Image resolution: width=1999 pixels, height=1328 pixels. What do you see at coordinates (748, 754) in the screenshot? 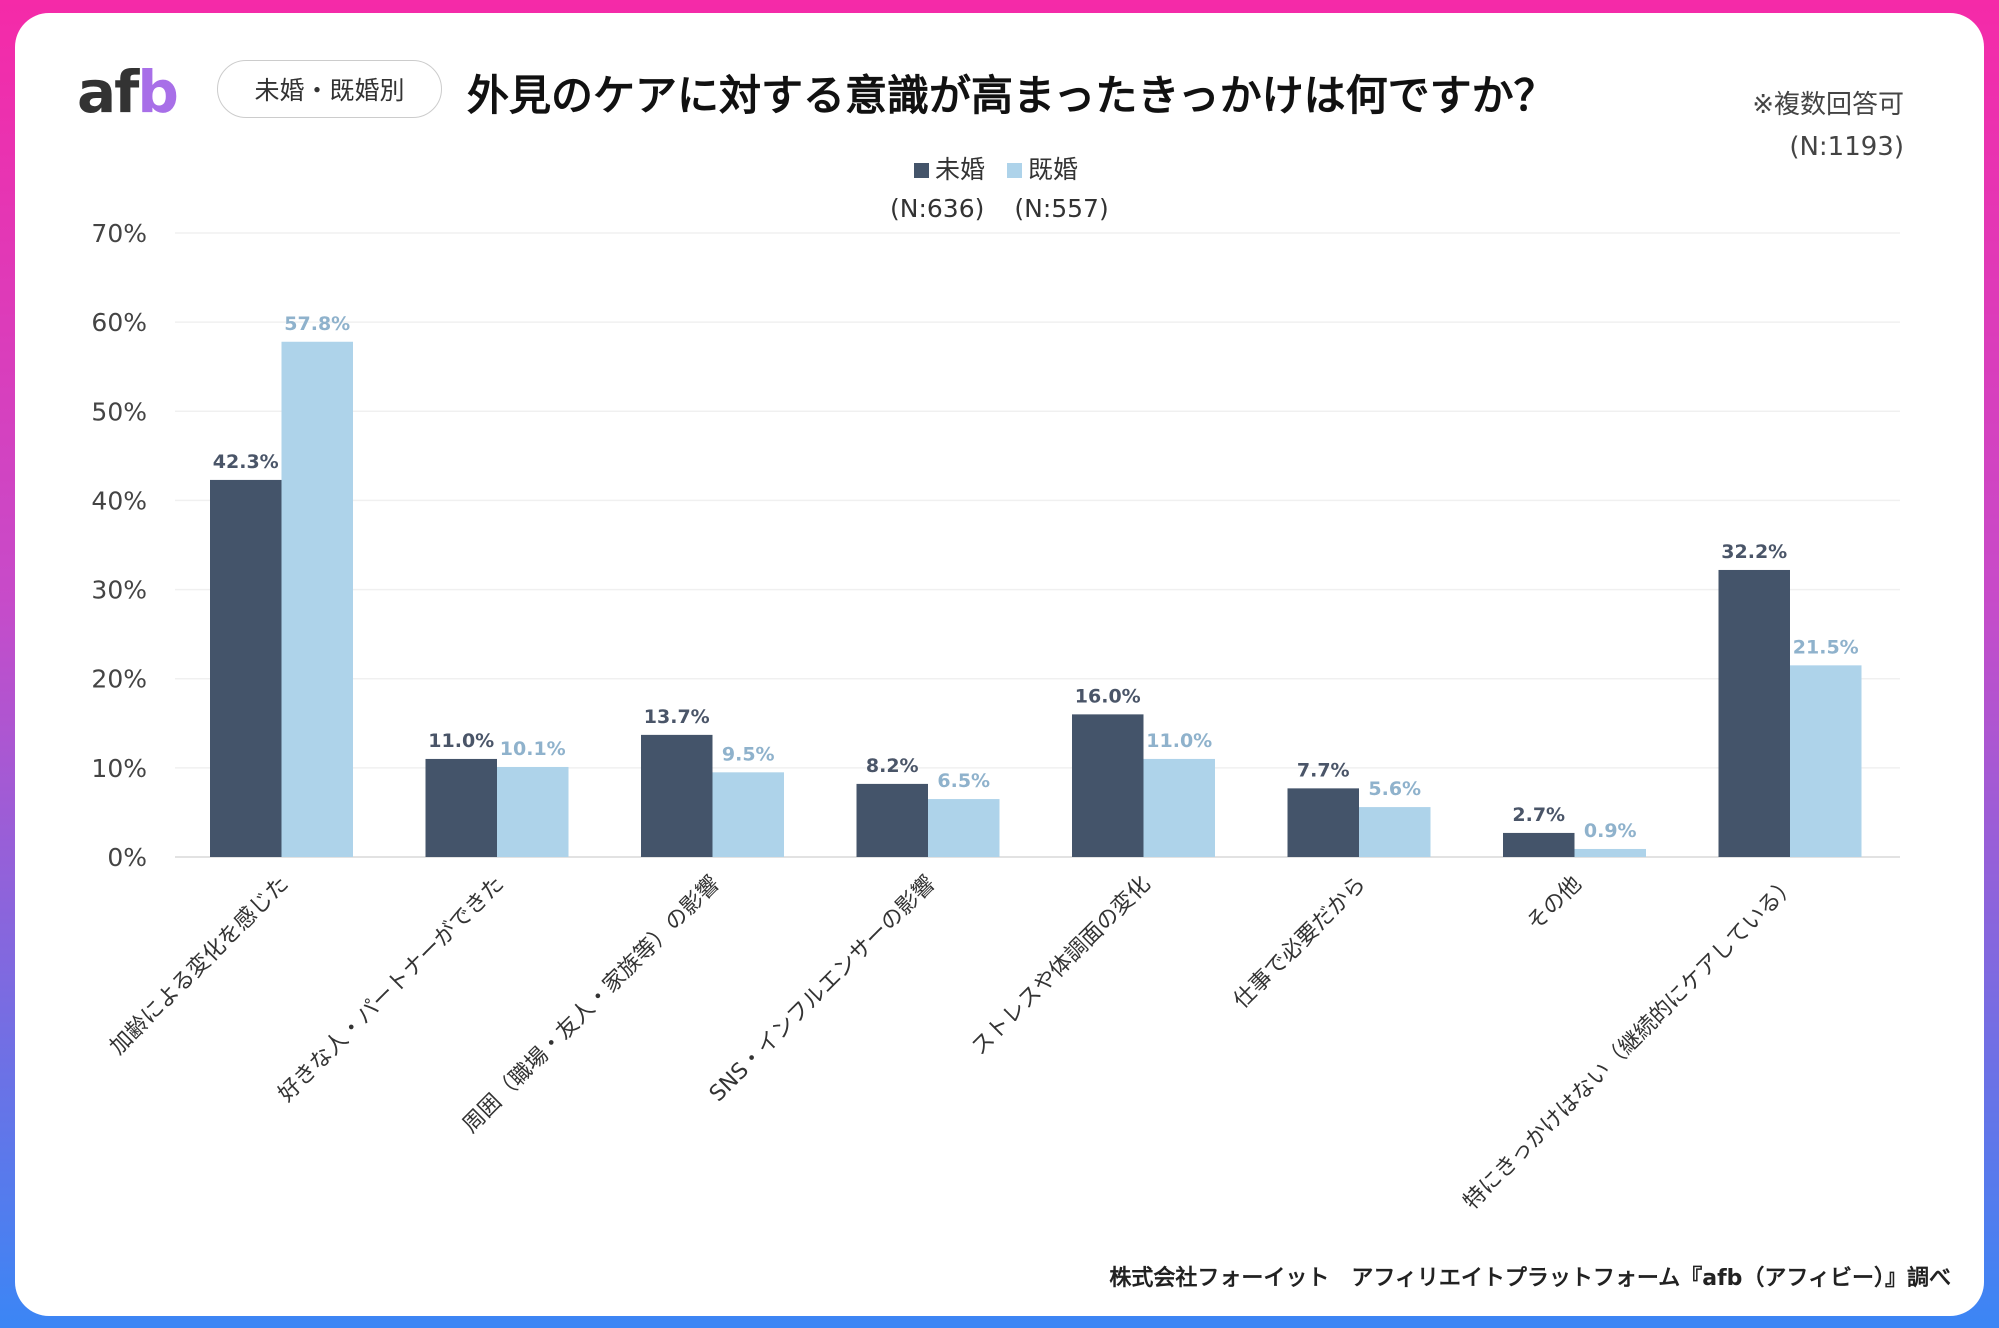
I see `data-label: 9.5%` at bounding box center [748, 754].